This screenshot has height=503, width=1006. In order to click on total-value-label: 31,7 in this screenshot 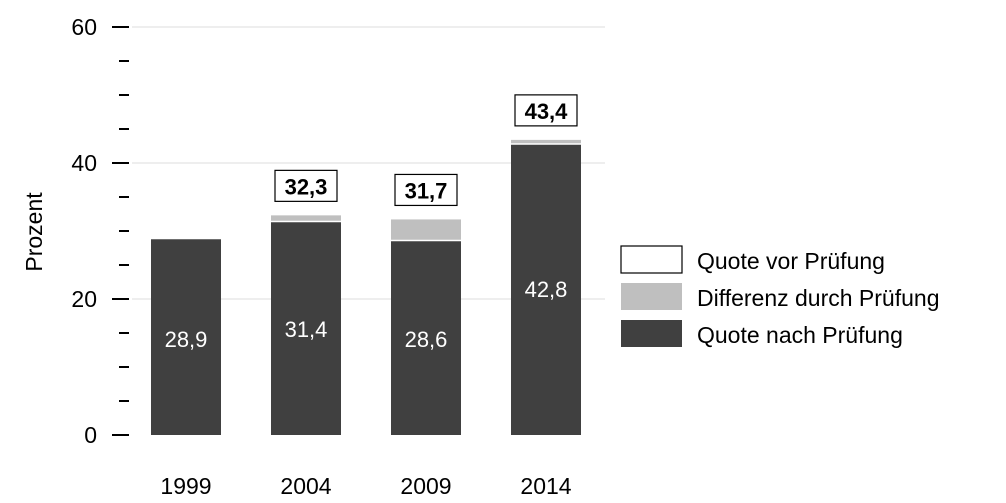, I will do `click(426, 190)`.